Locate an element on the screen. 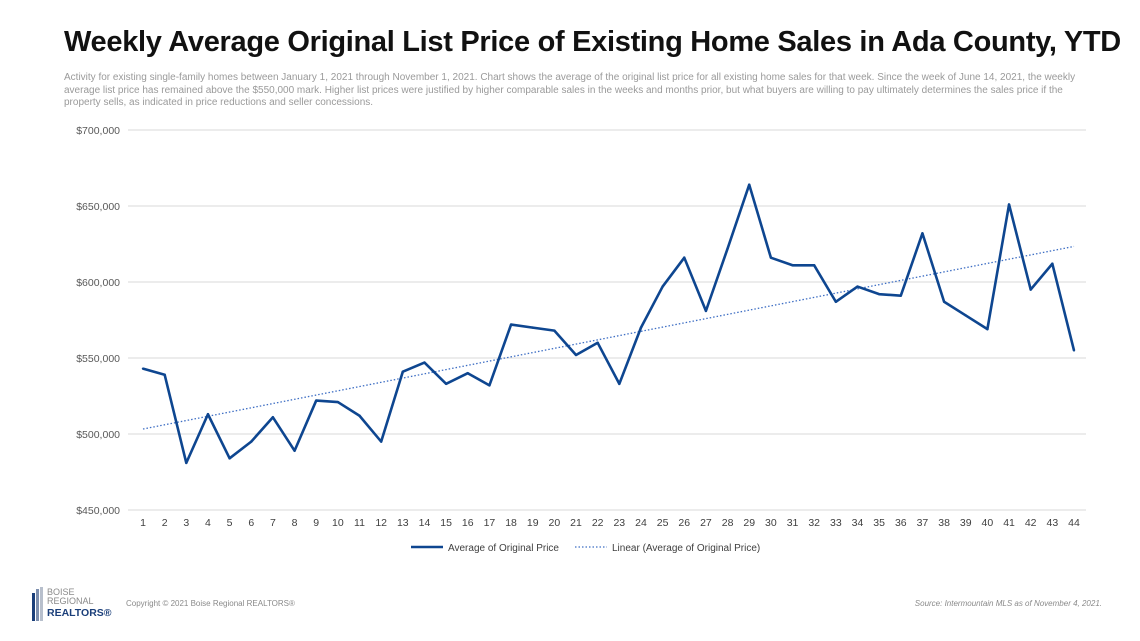 The image size is (1140, 641). x-tick-label: 13 is located at coordinates (403, 523).